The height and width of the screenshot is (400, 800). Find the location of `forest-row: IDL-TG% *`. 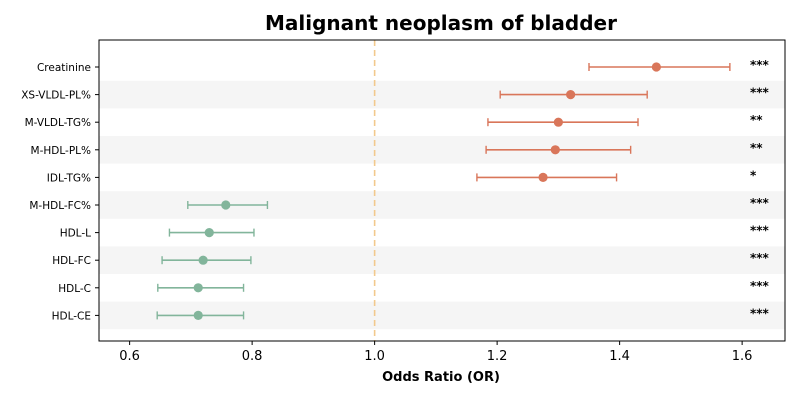

forest-row: IDL-TG% * is located at coordinates (402, 176).